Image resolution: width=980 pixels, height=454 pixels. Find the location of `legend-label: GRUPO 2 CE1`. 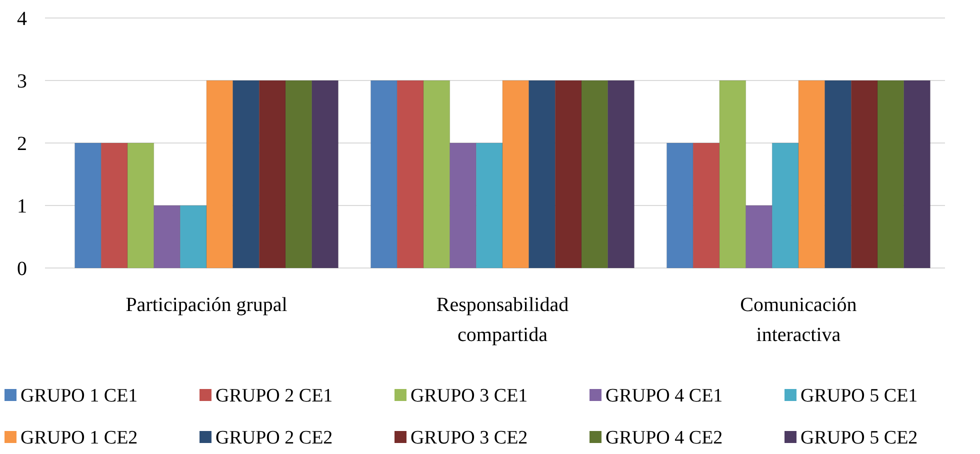

legend-label: GRUPO 2 CE1 is located at coordinates (274, 396).